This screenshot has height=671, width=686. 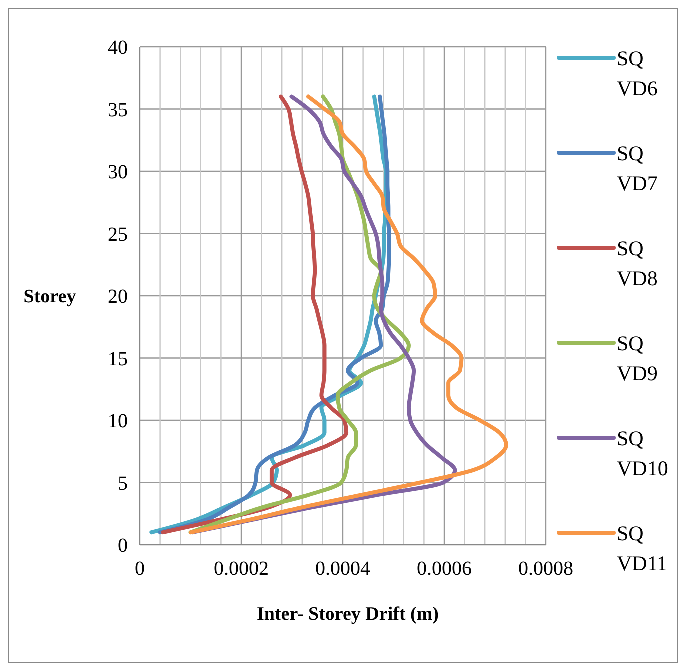 I want to click on y-axis-title: Storey, so click(x=50, y=297).